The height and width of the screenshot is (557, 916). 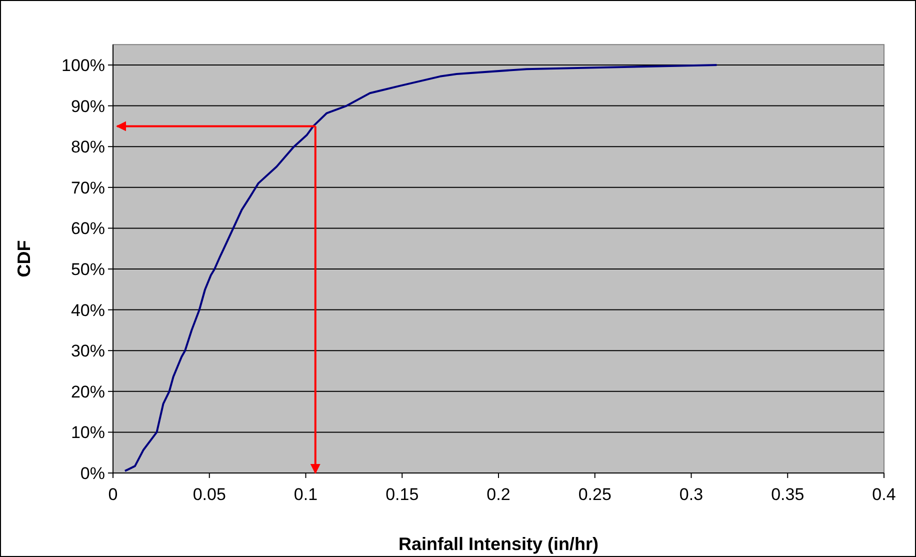 What do you see at coordinates (787, 494) in the screenshot?
I see `x-tick-label: 0.35` at bounding box center [787, 494].